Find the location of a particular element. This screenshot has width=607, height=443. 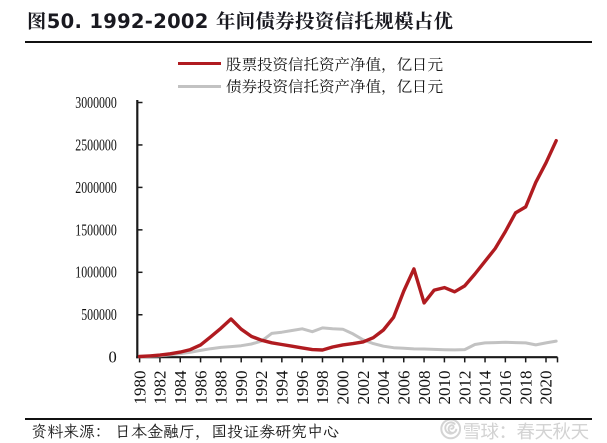

y-tick-label: 2000000 is located at coordinates (96, 187).